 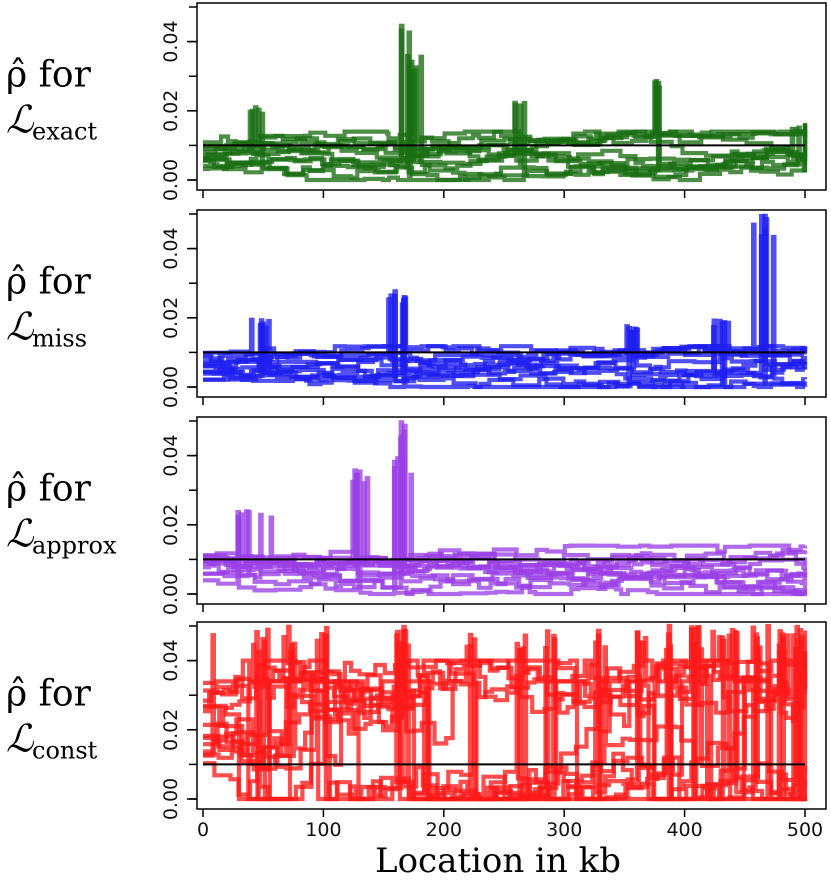 I want to click on panel-label-sub: approx, so click(x=74, y=546).